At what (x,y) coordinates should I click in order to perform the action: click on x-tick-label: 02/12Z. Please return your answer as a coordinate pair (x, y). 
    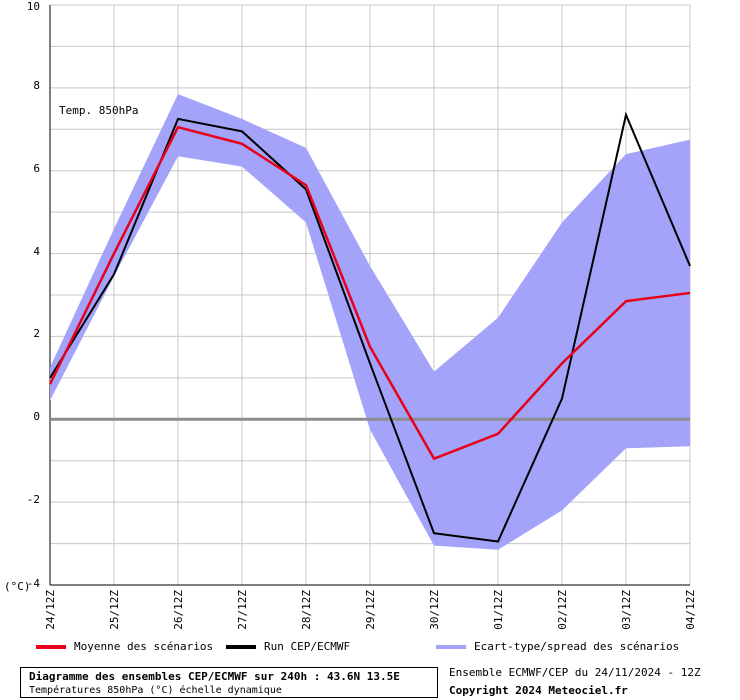
    Looking at the image, I should click on (562, 610).